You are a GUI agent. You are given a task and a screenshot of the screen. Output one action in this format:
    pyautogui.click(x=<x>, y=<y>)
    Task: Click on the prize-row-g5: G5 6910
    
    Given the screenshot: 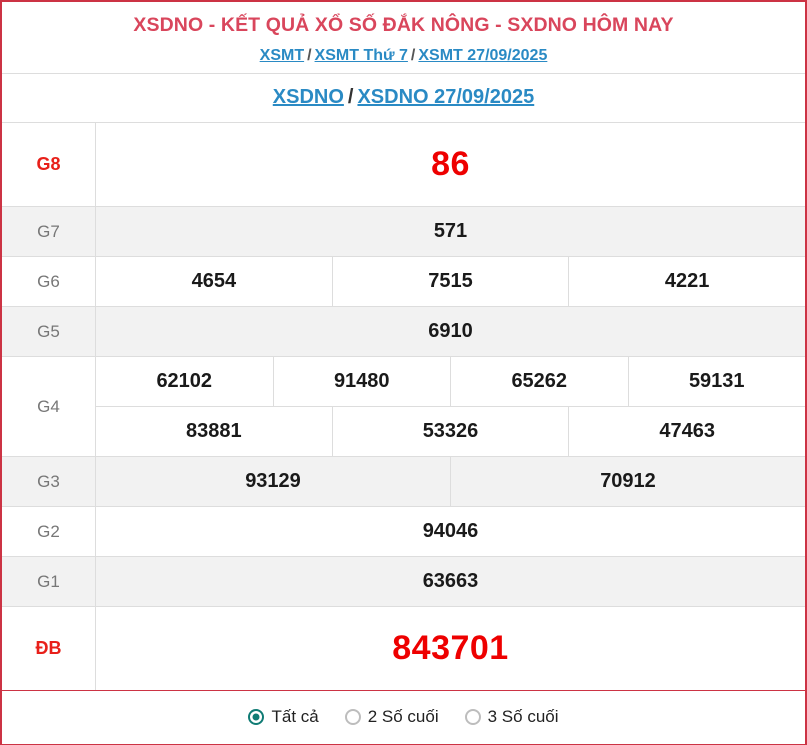 What is the action you would take?
    pyautogui.click(x=403, y=331)
    